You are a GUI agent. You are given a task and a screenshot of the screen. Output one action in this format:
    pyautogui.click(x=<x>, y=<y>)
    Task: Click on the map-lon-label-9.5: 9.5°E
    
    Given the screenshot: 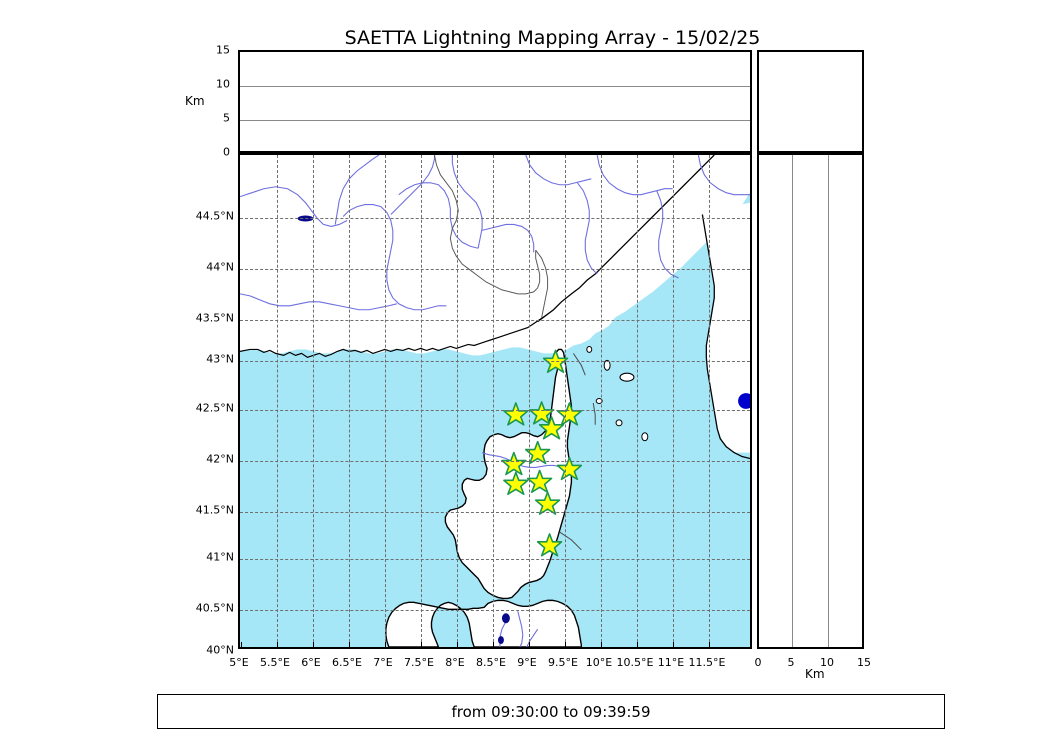 What is the action you would take?
    pyautogui.click(x=563, y=662)
    